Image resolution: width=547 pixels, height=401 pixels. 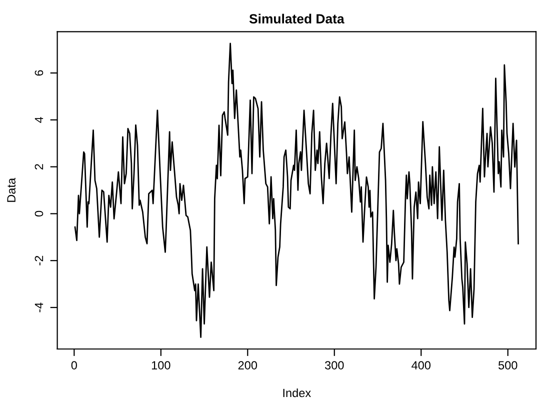 What do you see at coordinates (508, 365) in the screenshot?
I see `x-tick-label: 500` at bounding box center [508, 365].